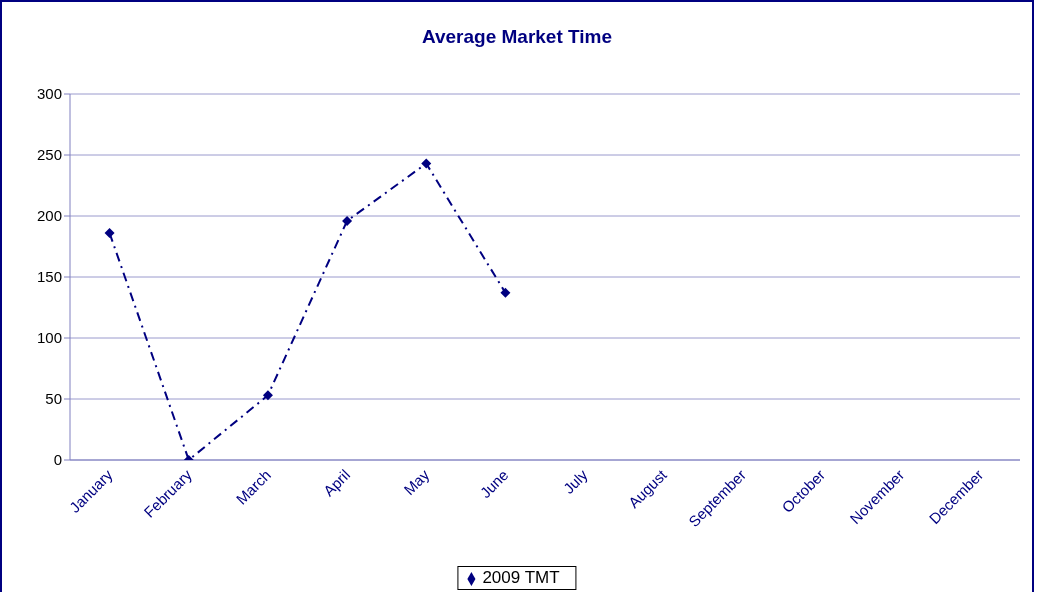 The height and width of the screenshot is (592, 1040). I want to click on y-tick-label: 100, so click(49, 338).